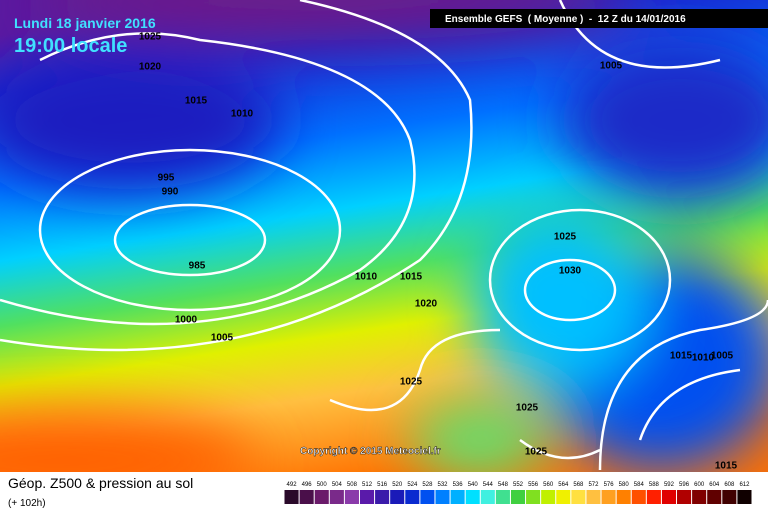  Describe the element at coordinates (292, 485) in the screenshot. I see `legend-label: 492` at that location.